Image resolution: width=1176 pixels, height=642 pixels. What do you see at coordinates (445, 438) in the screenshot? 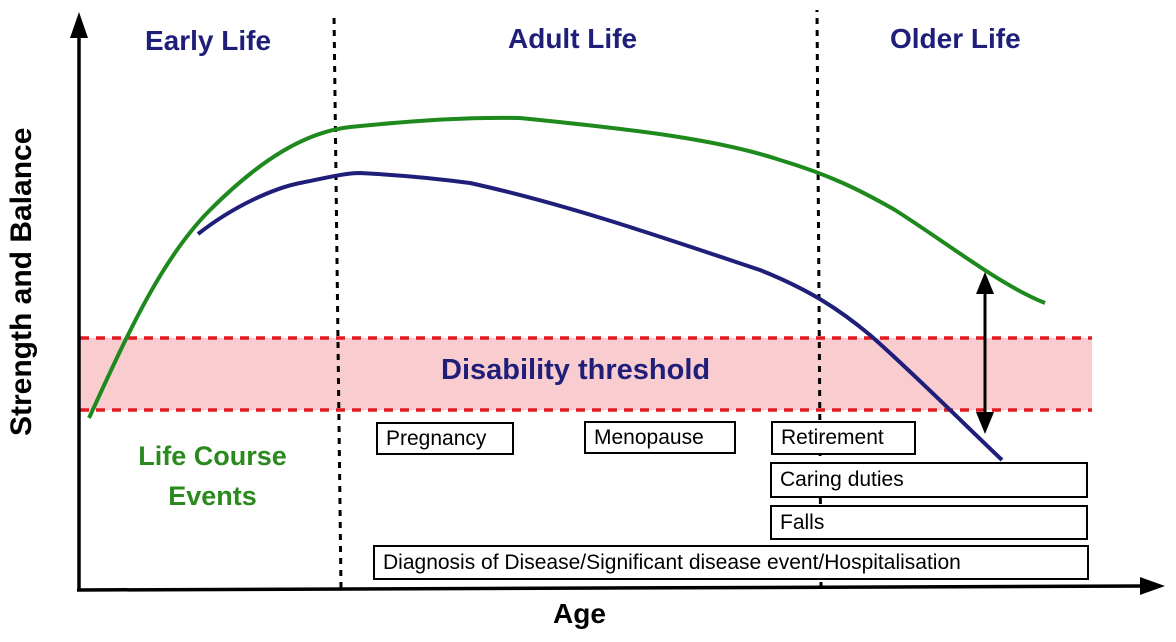
I see `event-pregnancy: Pregnancy` at bounding box center [445, 438].